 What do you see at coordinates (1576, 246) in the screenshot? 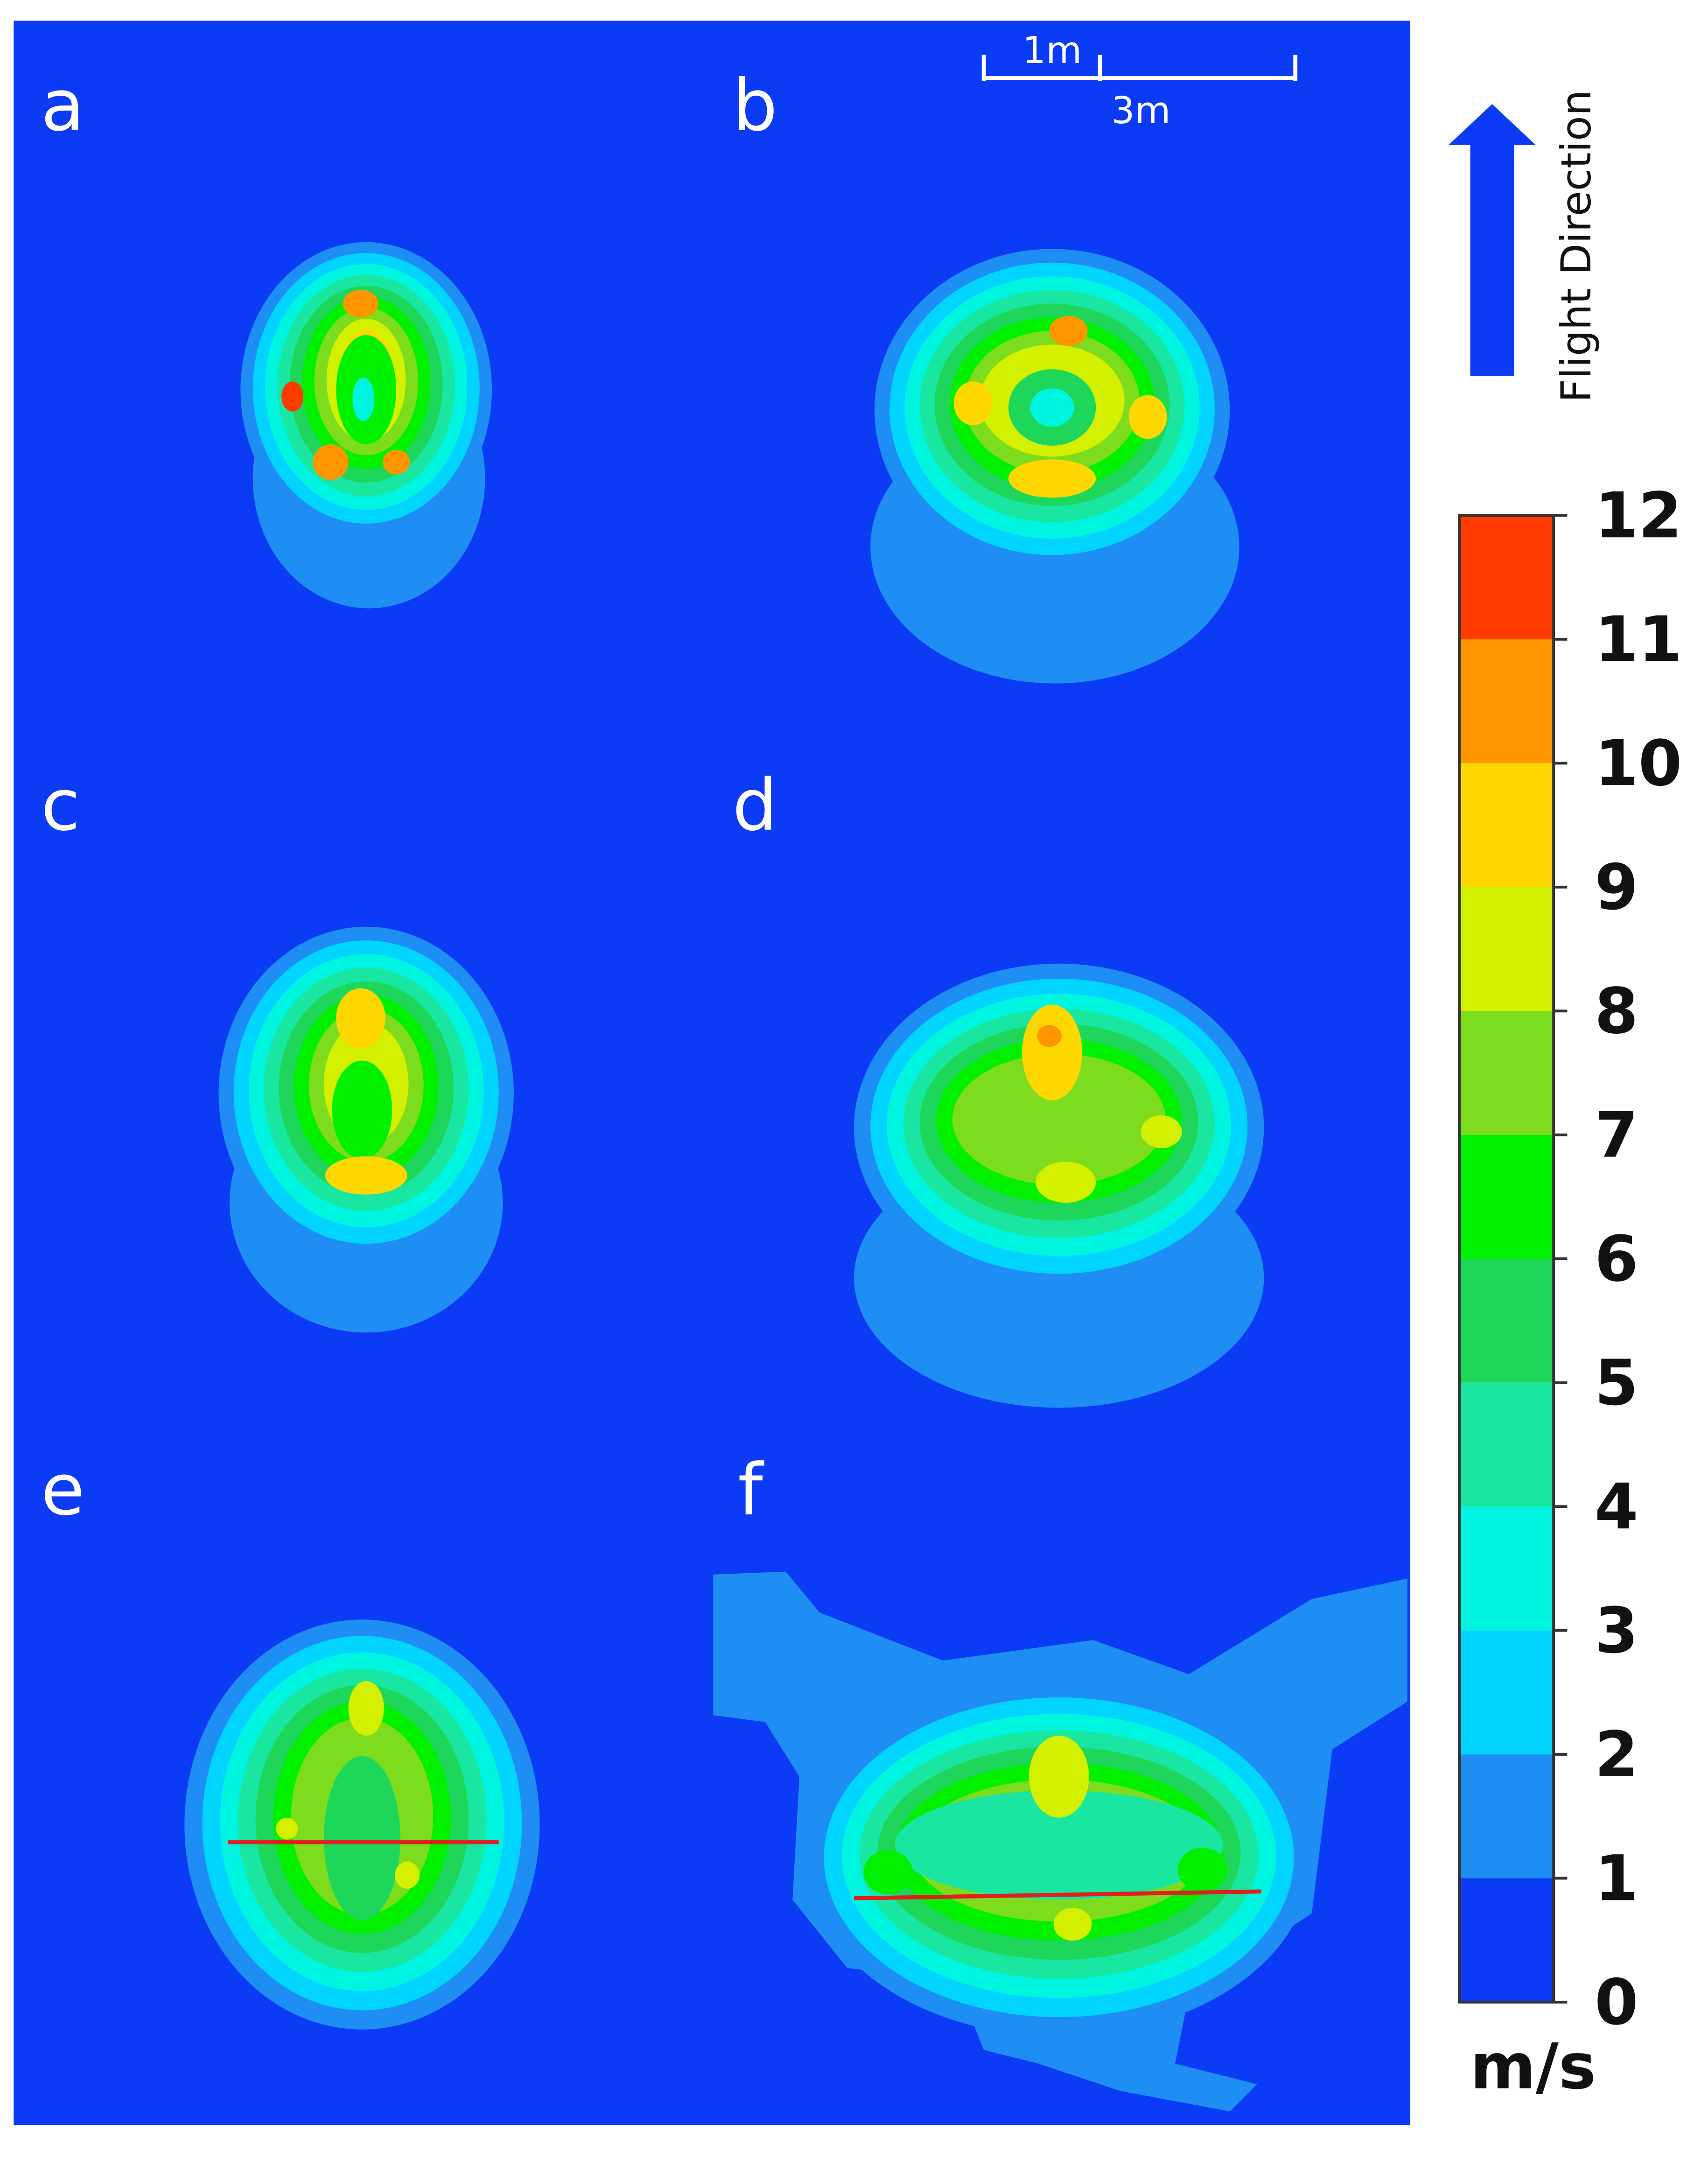
I see `flight-direction-label: Flight Direction` at bounding box center [1576, 246].